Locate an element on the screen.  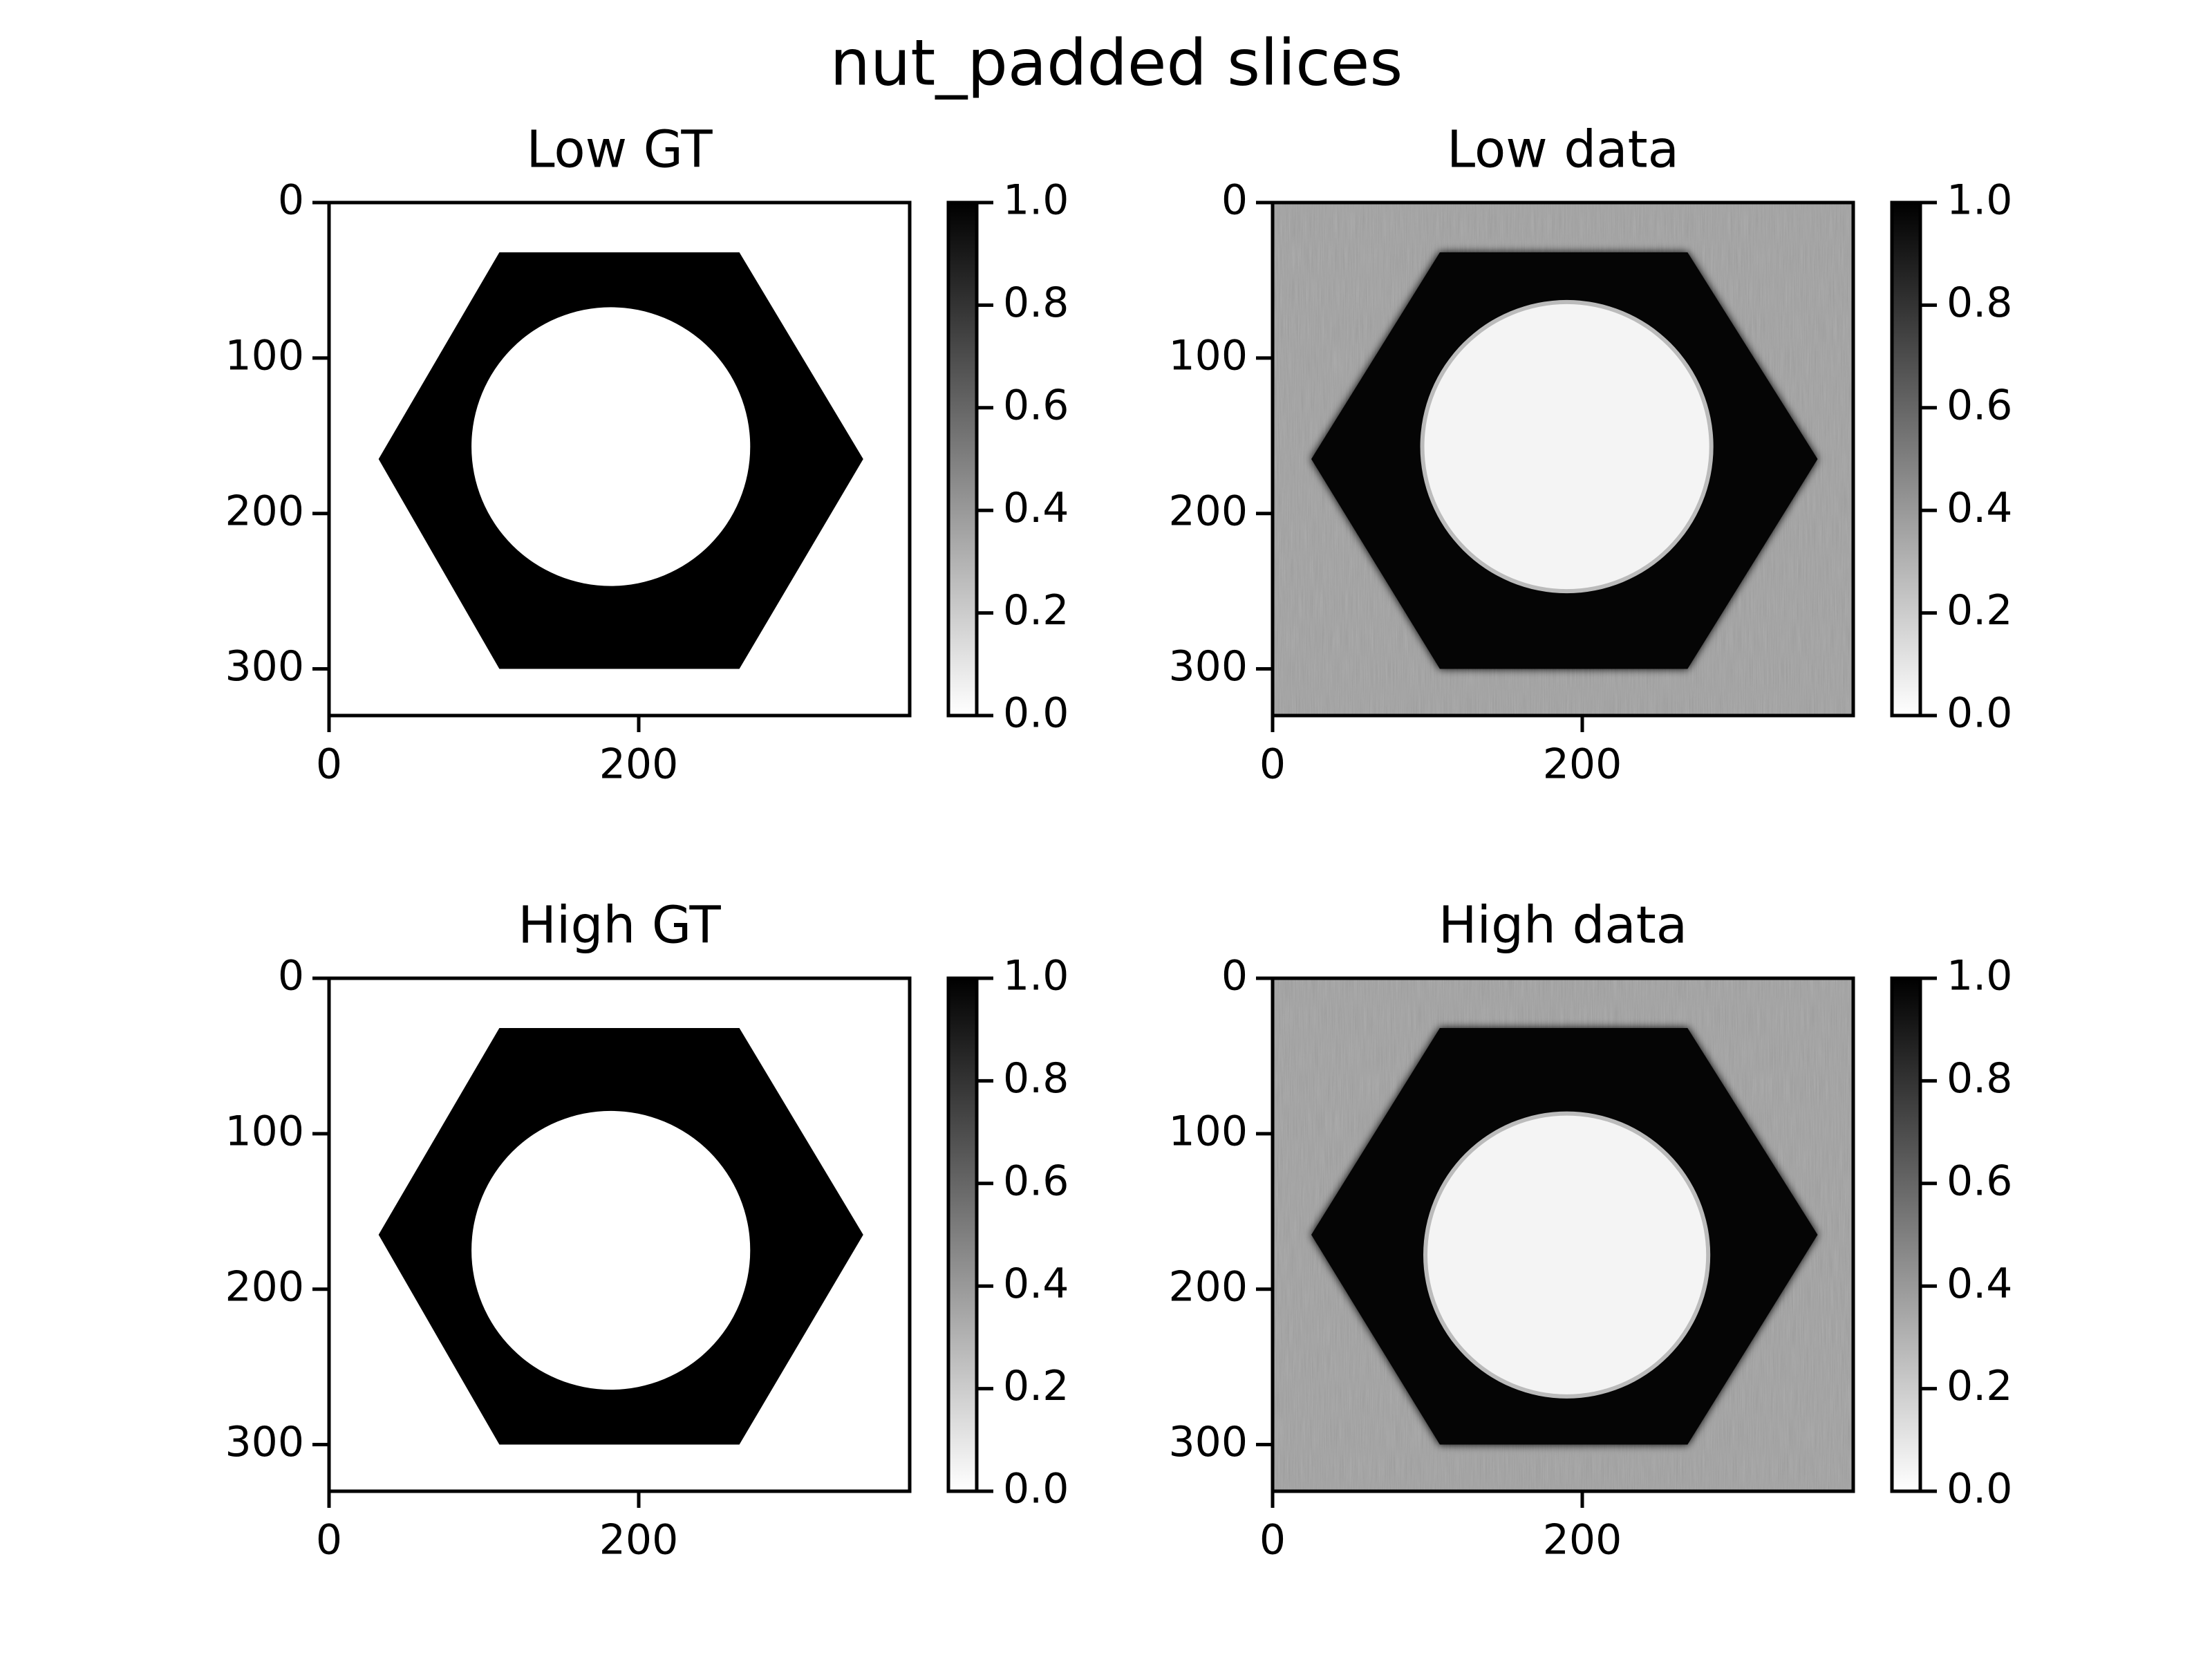
subplot-title: High GT is located at coordinates (619, 925).